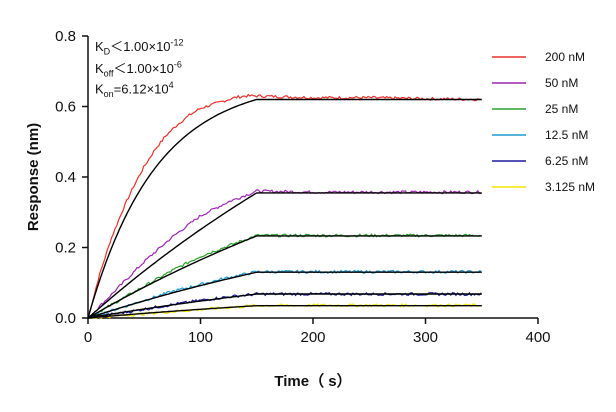 The image size is (616, 412). I want to click on koff-sym: ＜, so click(120, 68).